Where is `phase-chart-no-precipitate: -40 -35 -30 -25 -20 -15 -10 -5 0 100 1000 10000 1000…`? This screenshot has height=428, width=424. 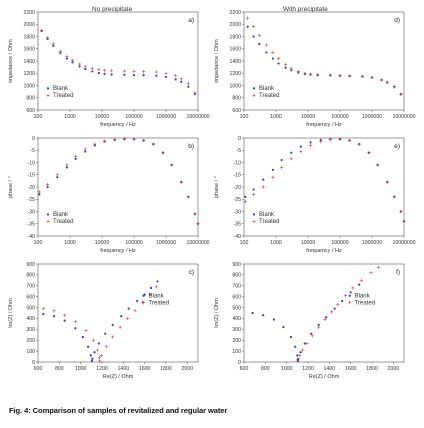 phase-chart-no-precipitate: -40 -35 -30 -25 -20 -15 -10 -5 0 100 1000 10000 1000… is located at coordinates (105, 197).